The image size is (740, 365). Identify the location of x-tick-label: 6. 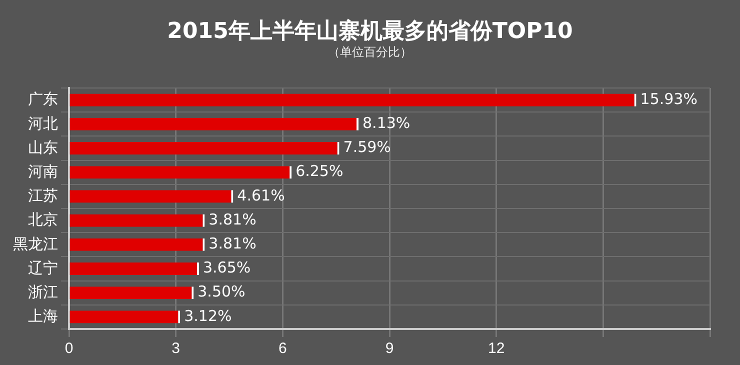
(282, 349).